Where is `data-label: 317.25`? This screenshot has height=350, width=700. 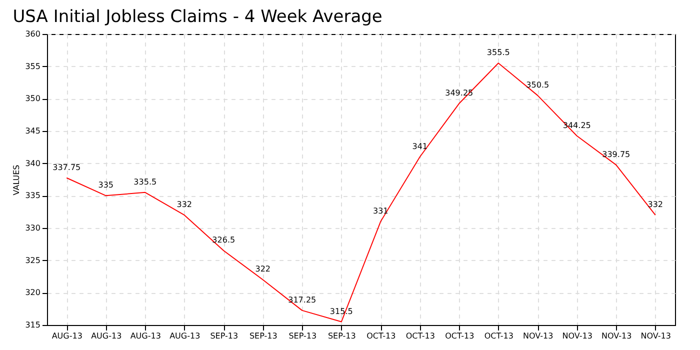
data-label: 317.25 is located at coordinates (302, 299).